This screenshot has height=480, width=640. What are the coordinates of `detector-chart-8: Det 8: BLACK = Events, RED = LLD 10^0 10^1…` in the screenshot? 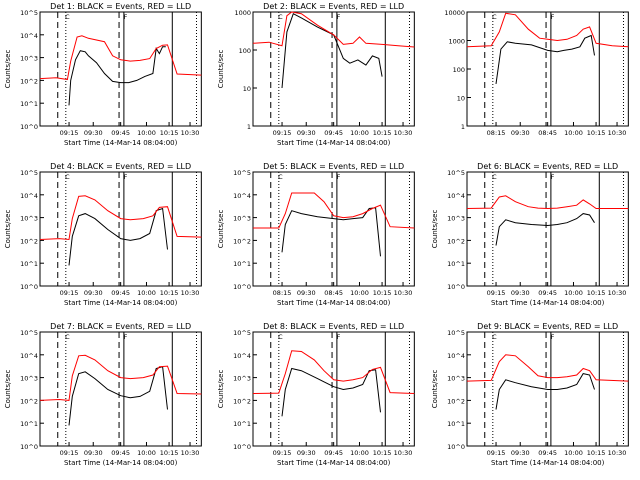 It's located at (316, 394).